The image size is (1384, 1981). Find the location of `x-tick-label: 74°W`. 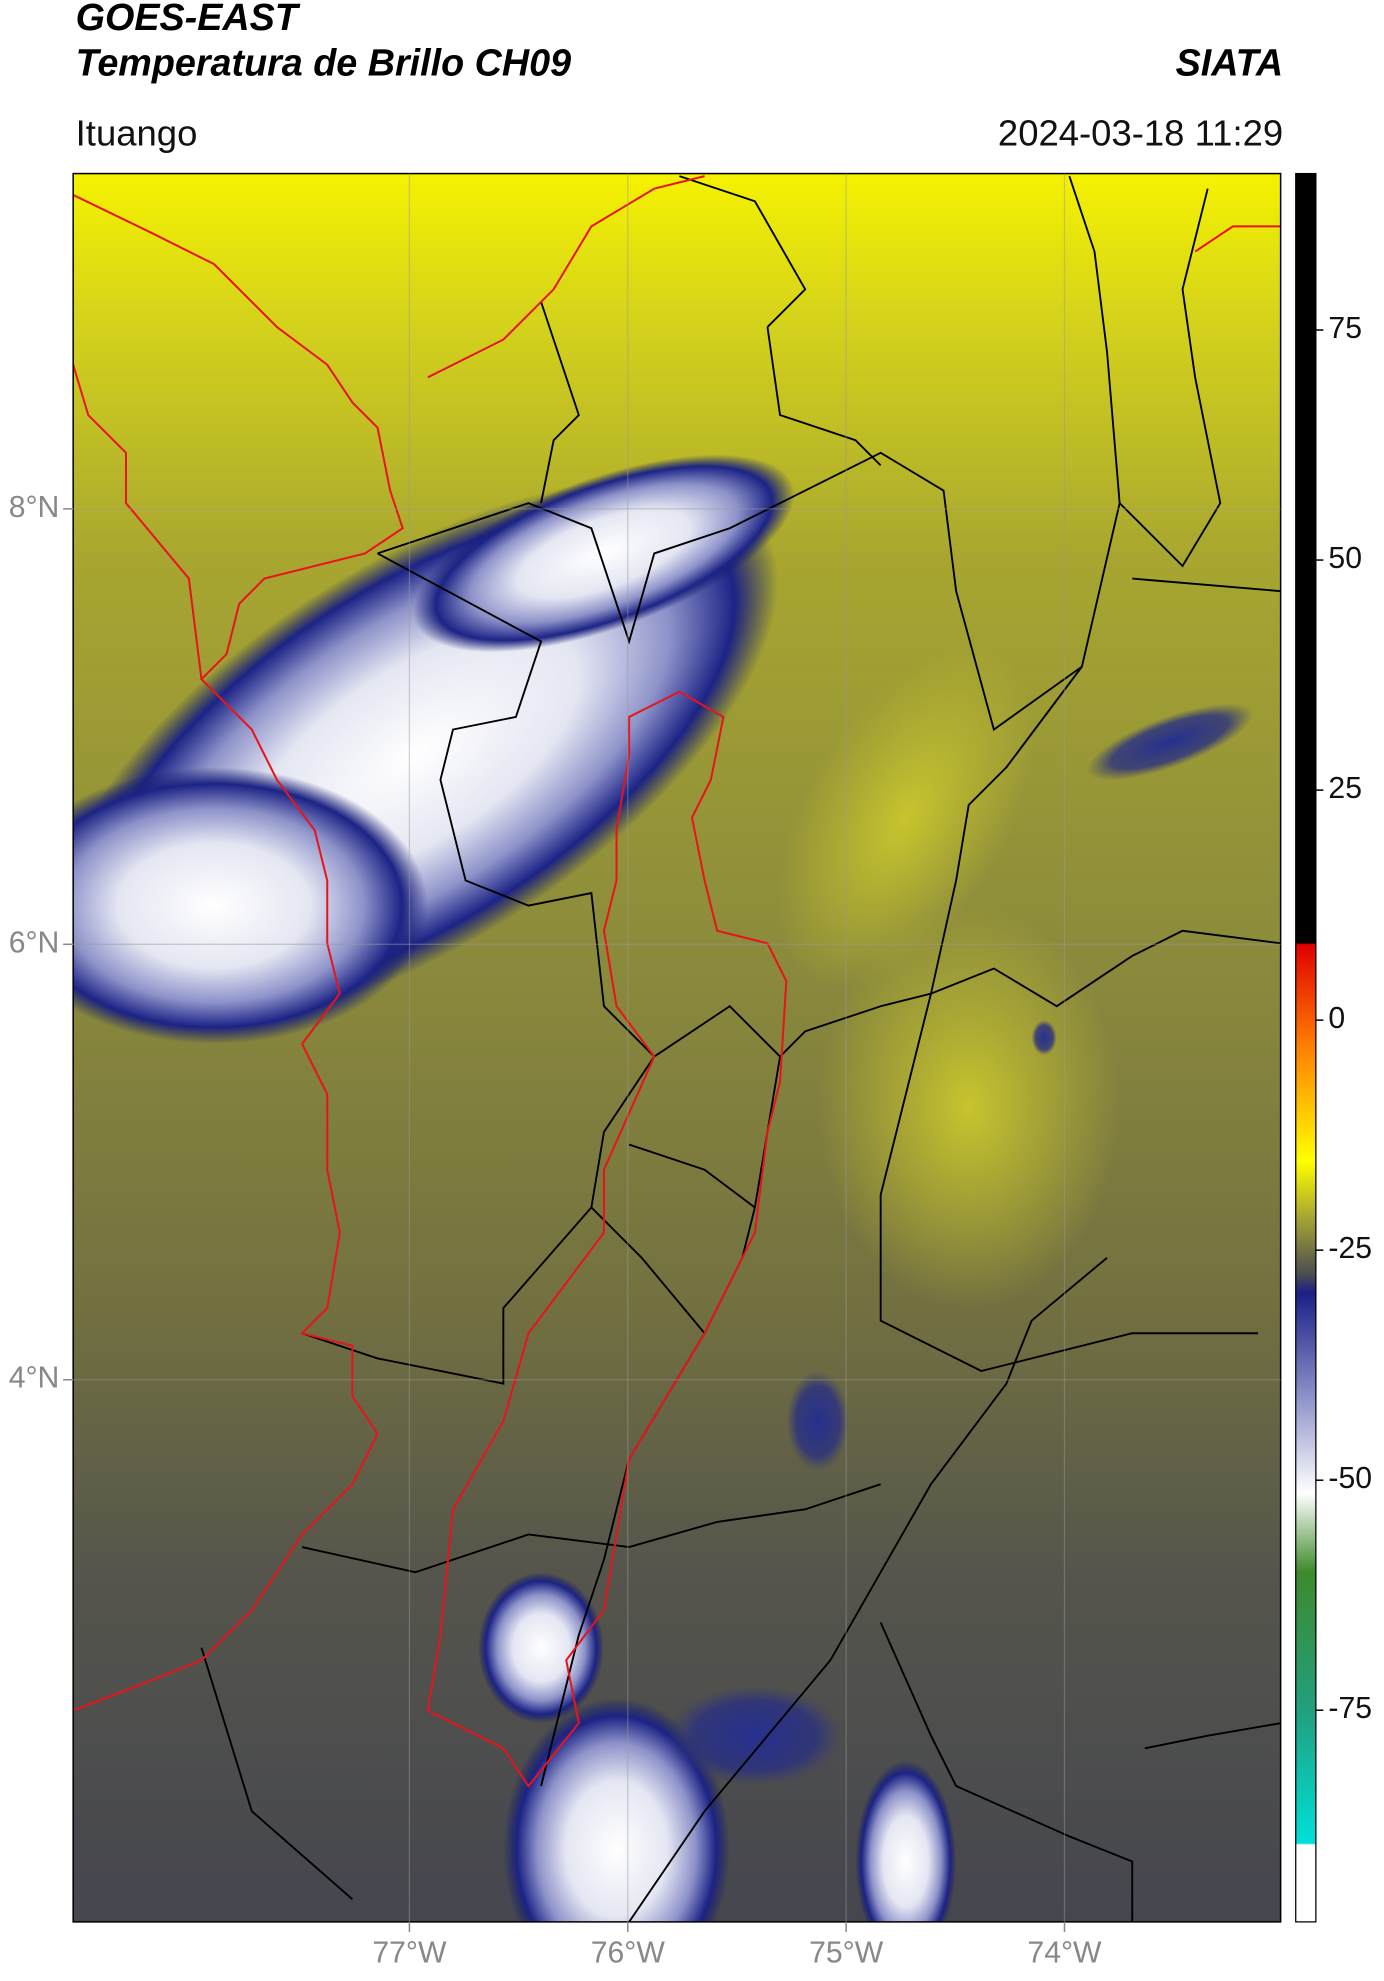

x-tick-label: 74°W is located at coordinates (1064, 1953).